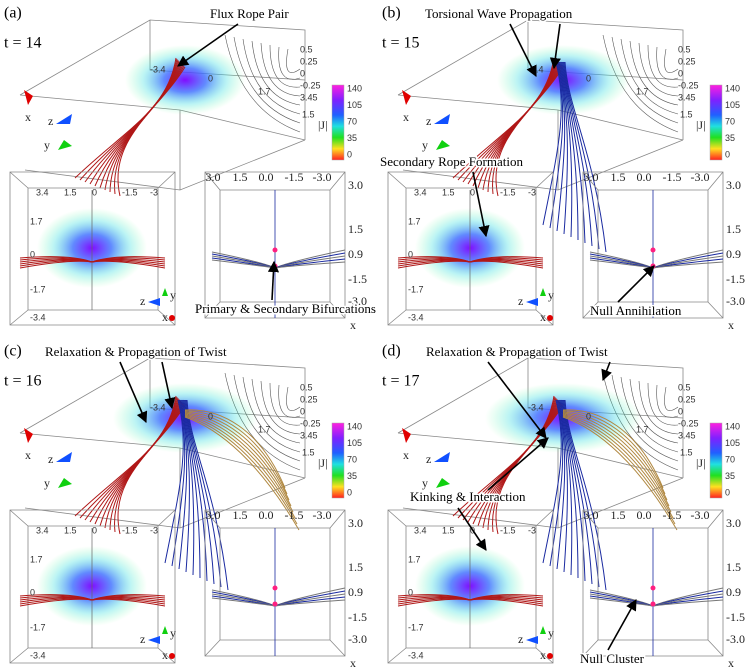 The width and height of the screenshot is (747, 671). I want to click on box-tick: -3.4, so click(158, 69).